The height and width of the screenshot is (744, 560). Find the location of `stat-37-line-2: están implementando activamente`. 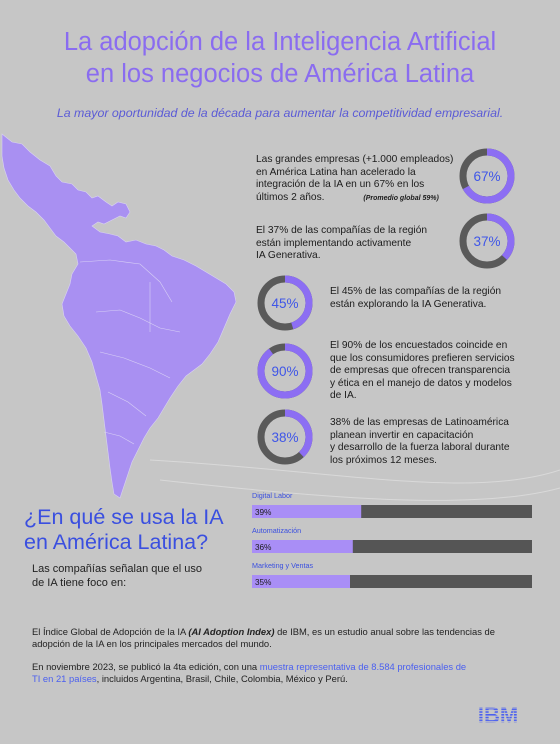

stat-37-line-2: están implementando activamente is located at coordinates (334, 243).